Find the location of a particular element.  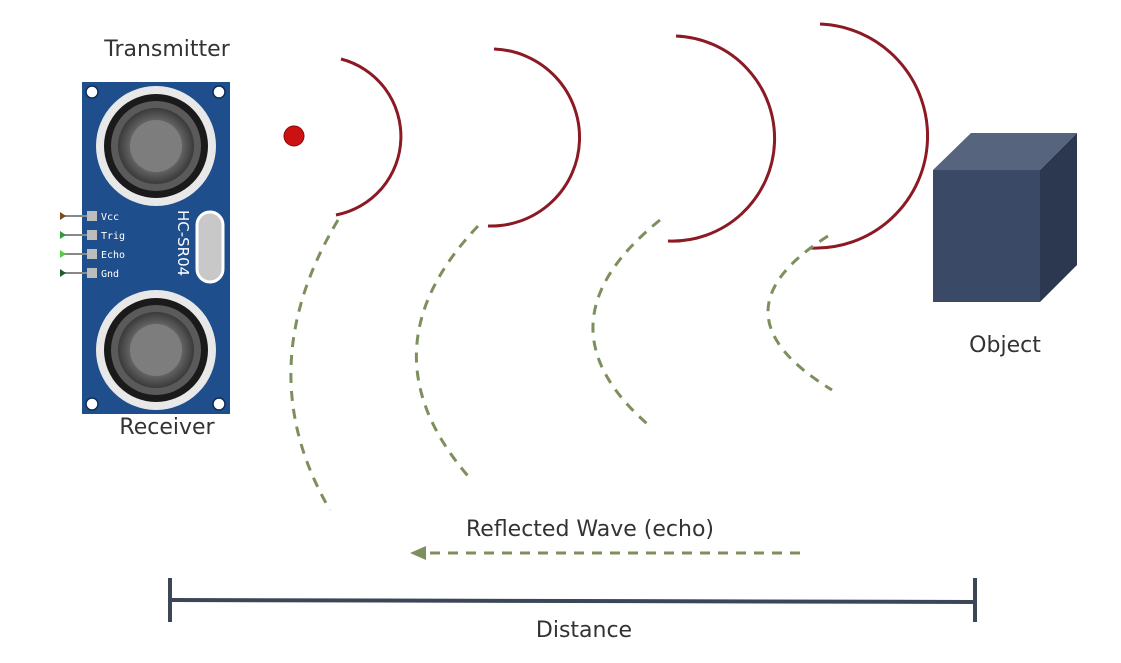

hc-sr04-sensor: HC-SR04 Vcc Trig Echo Gnd is located at coordinates (145, 248).